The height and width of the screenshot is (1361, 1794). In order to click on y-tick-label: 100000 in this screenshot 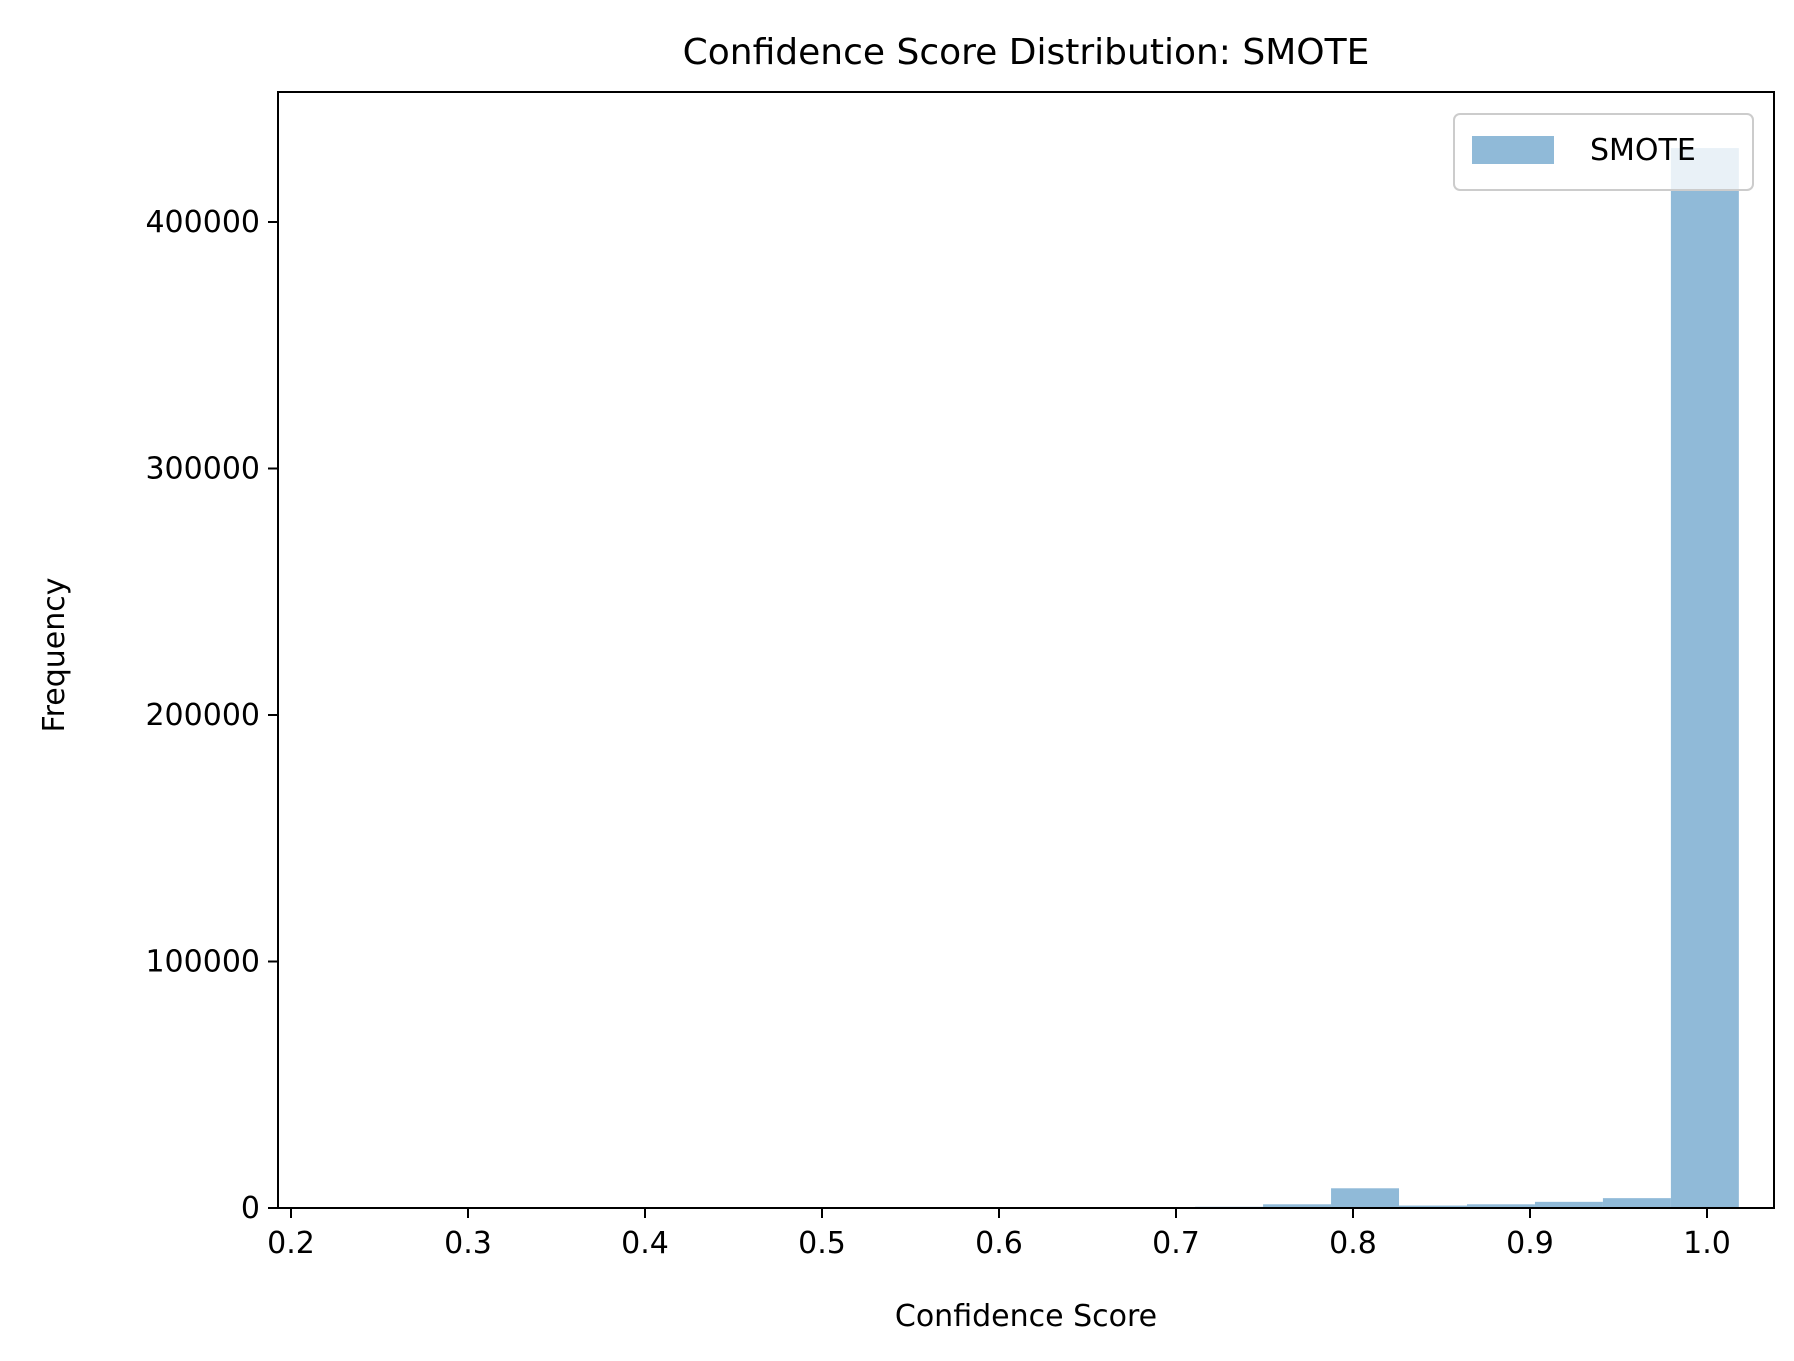, I will do `click(202, 962)`.